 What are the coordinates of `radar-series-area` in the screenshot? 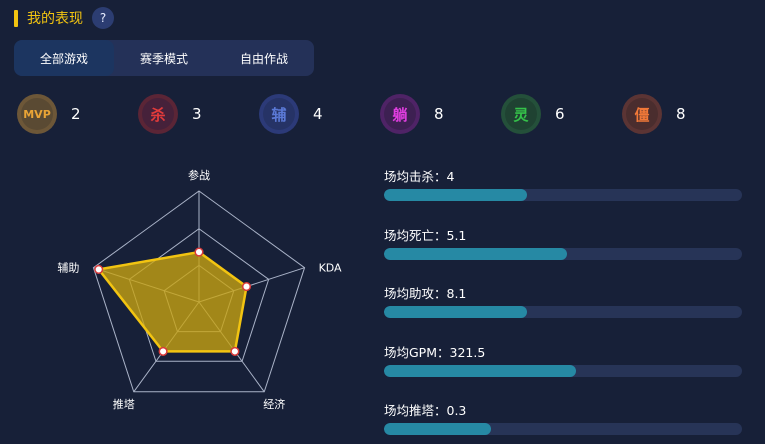 It's located at (172, 301).